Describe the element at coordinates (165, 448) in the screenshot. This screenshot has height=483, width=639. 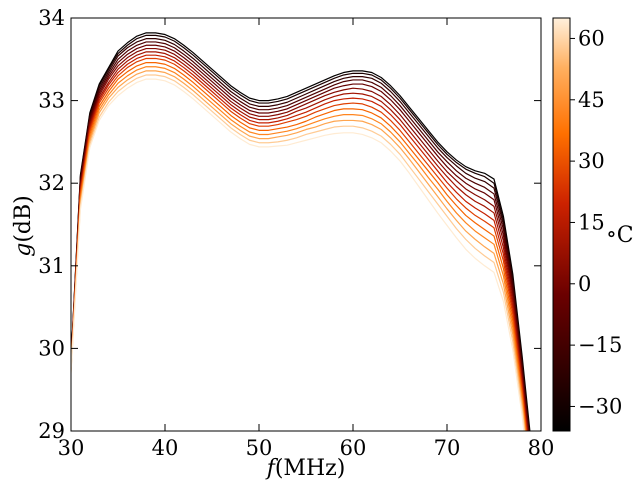
I see `x-tick-label: 40` at that location.